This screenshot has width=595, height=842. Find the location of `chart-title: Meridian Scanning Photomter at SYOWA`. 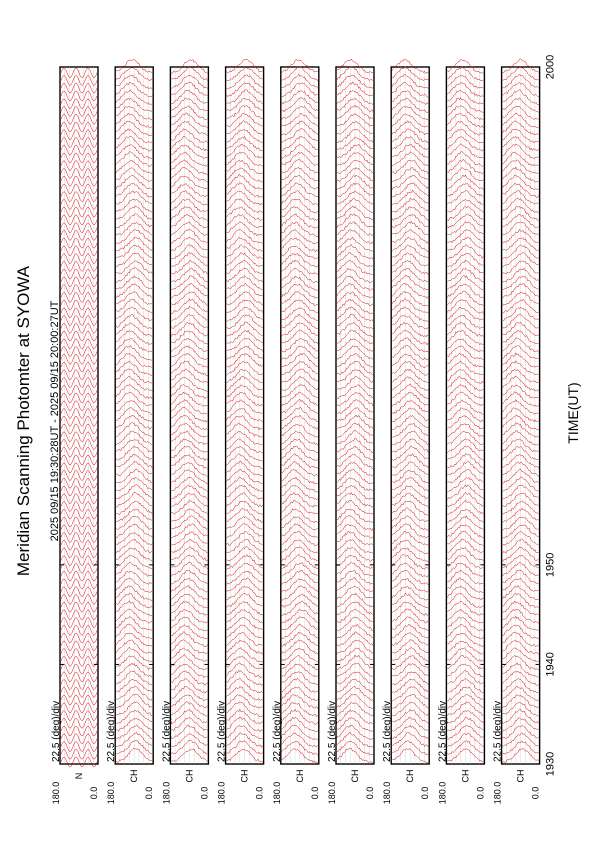

chart-title: Meridian Scanning Photomter at SYOWA is located at coordinates (23, 420).